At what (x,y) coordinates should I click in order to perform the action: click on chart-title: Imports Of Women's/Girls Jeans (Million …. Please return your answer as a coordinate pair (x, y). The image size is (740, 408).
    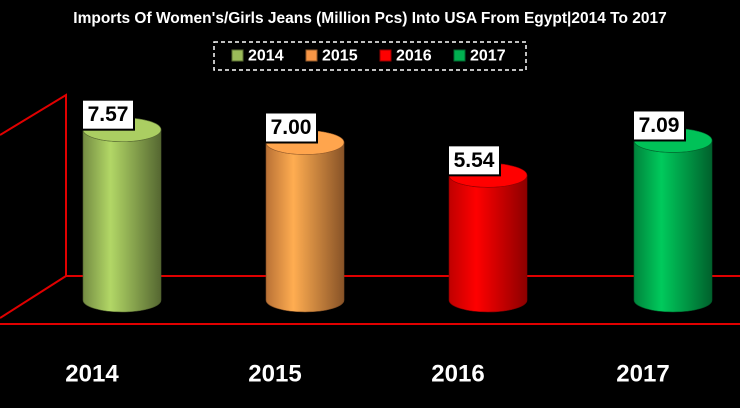
    Looking at the image, I should click on (369, 18).